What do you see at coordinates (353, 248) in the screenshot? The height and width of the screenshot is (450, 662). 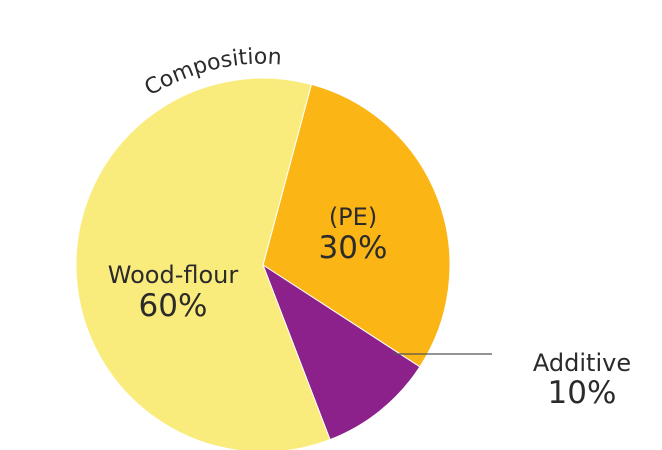 I see `slice-value-pe: 30%` at bounding box center [353, 248].